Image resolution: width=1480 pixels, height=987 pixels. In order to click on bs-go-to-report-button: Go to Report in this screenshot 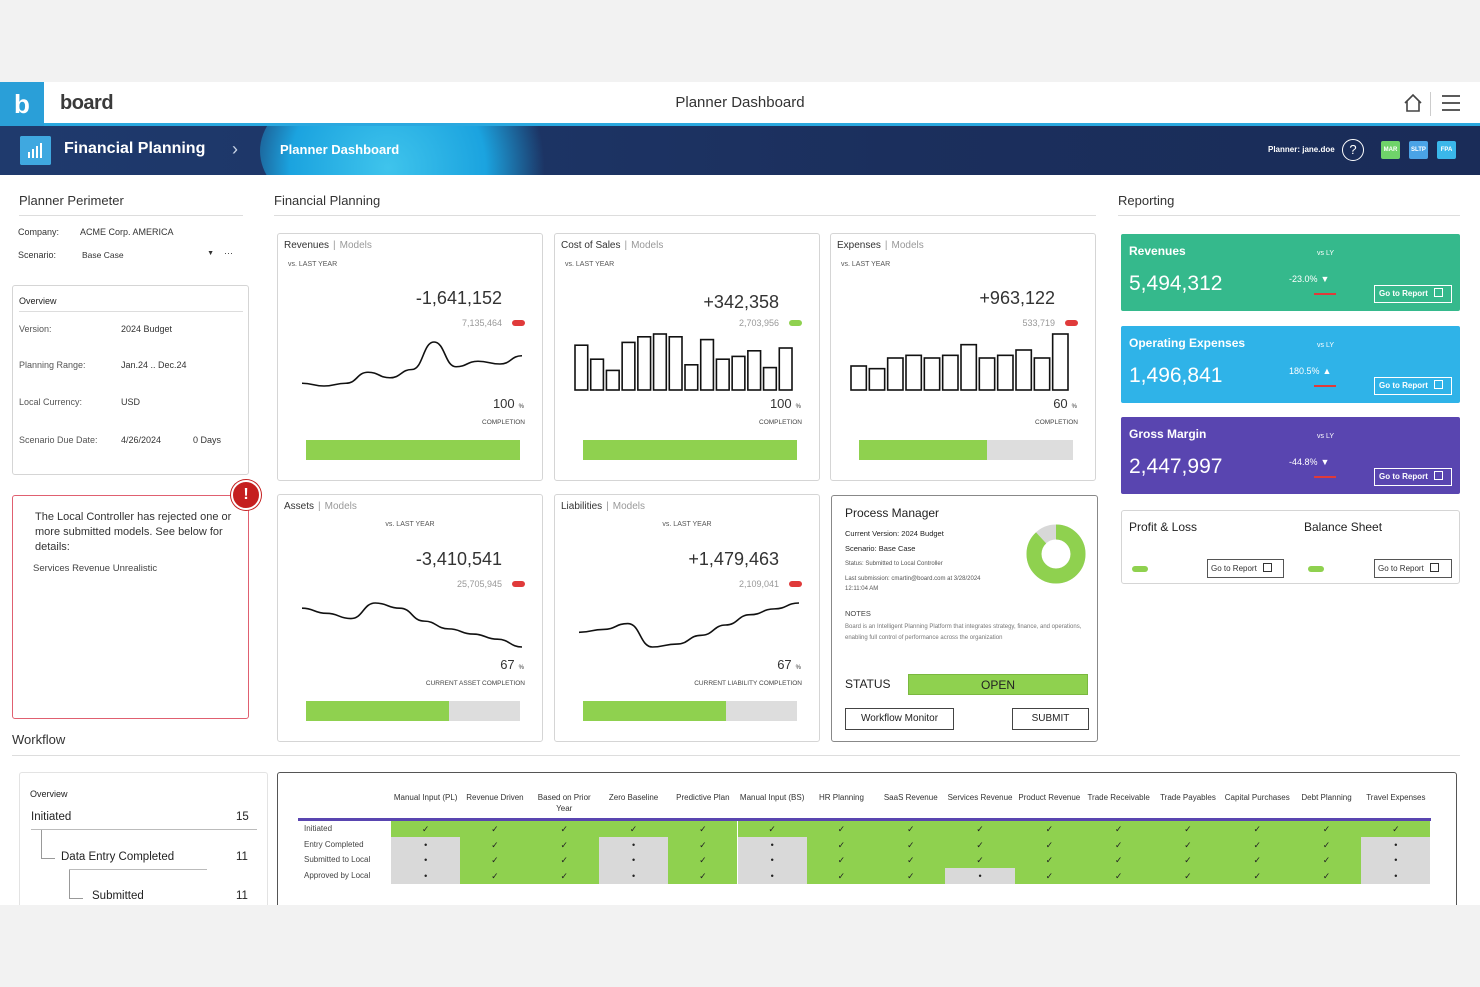, I will do `click(1413, 568)`.